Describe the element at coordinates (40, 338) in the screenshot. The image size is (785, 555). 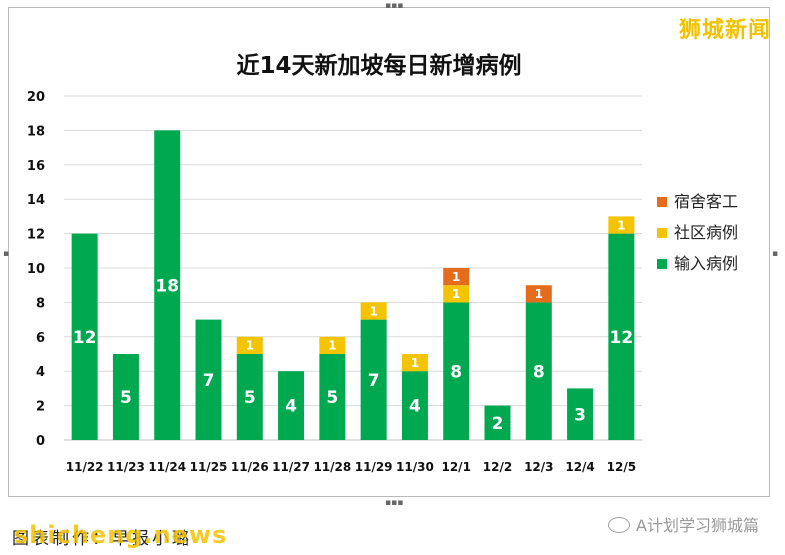
I see `y-tick-label: 6` at that location.